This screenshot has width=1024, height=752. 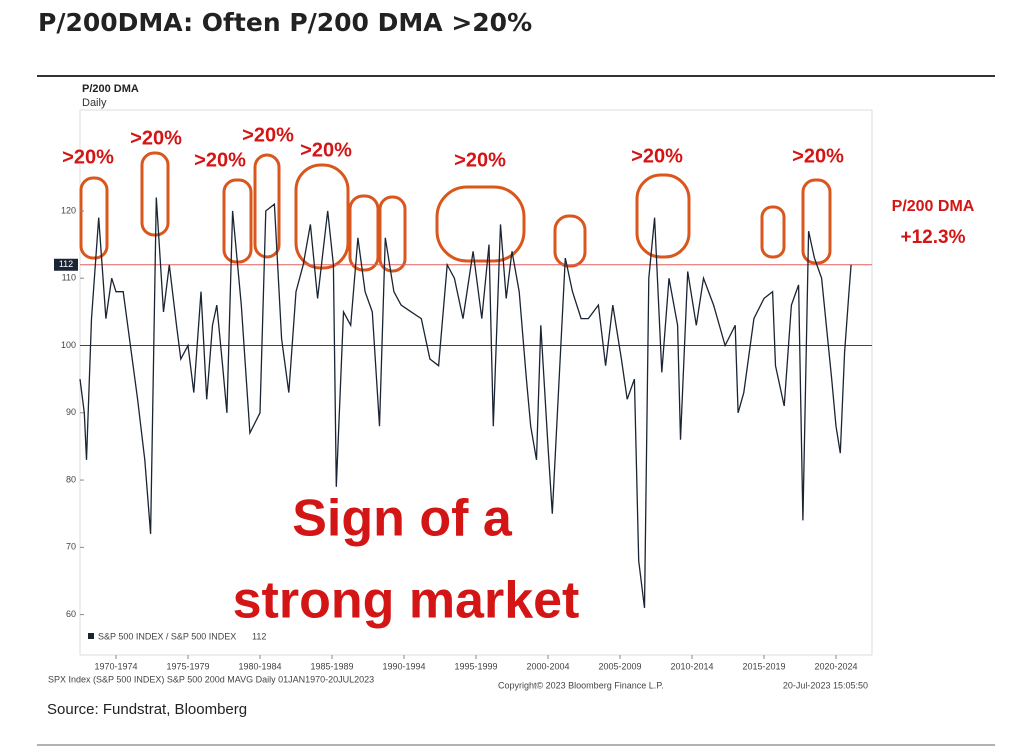 What do you see at coordinates (91, 636) in the screenshot?
I see `legend-swatch` at bounding box center [91, 636].